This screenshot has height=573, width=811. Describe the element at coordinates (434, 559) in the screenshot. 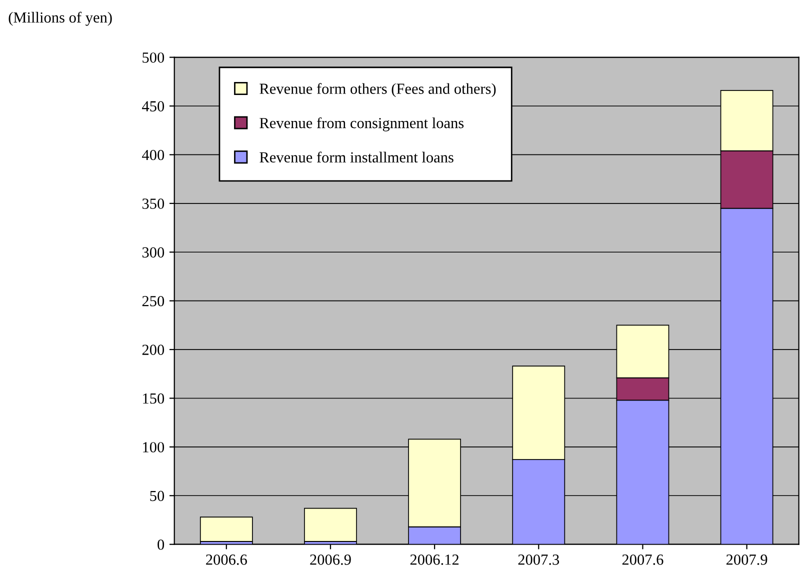

I see `x-tick-label: 2006.12` at that location.